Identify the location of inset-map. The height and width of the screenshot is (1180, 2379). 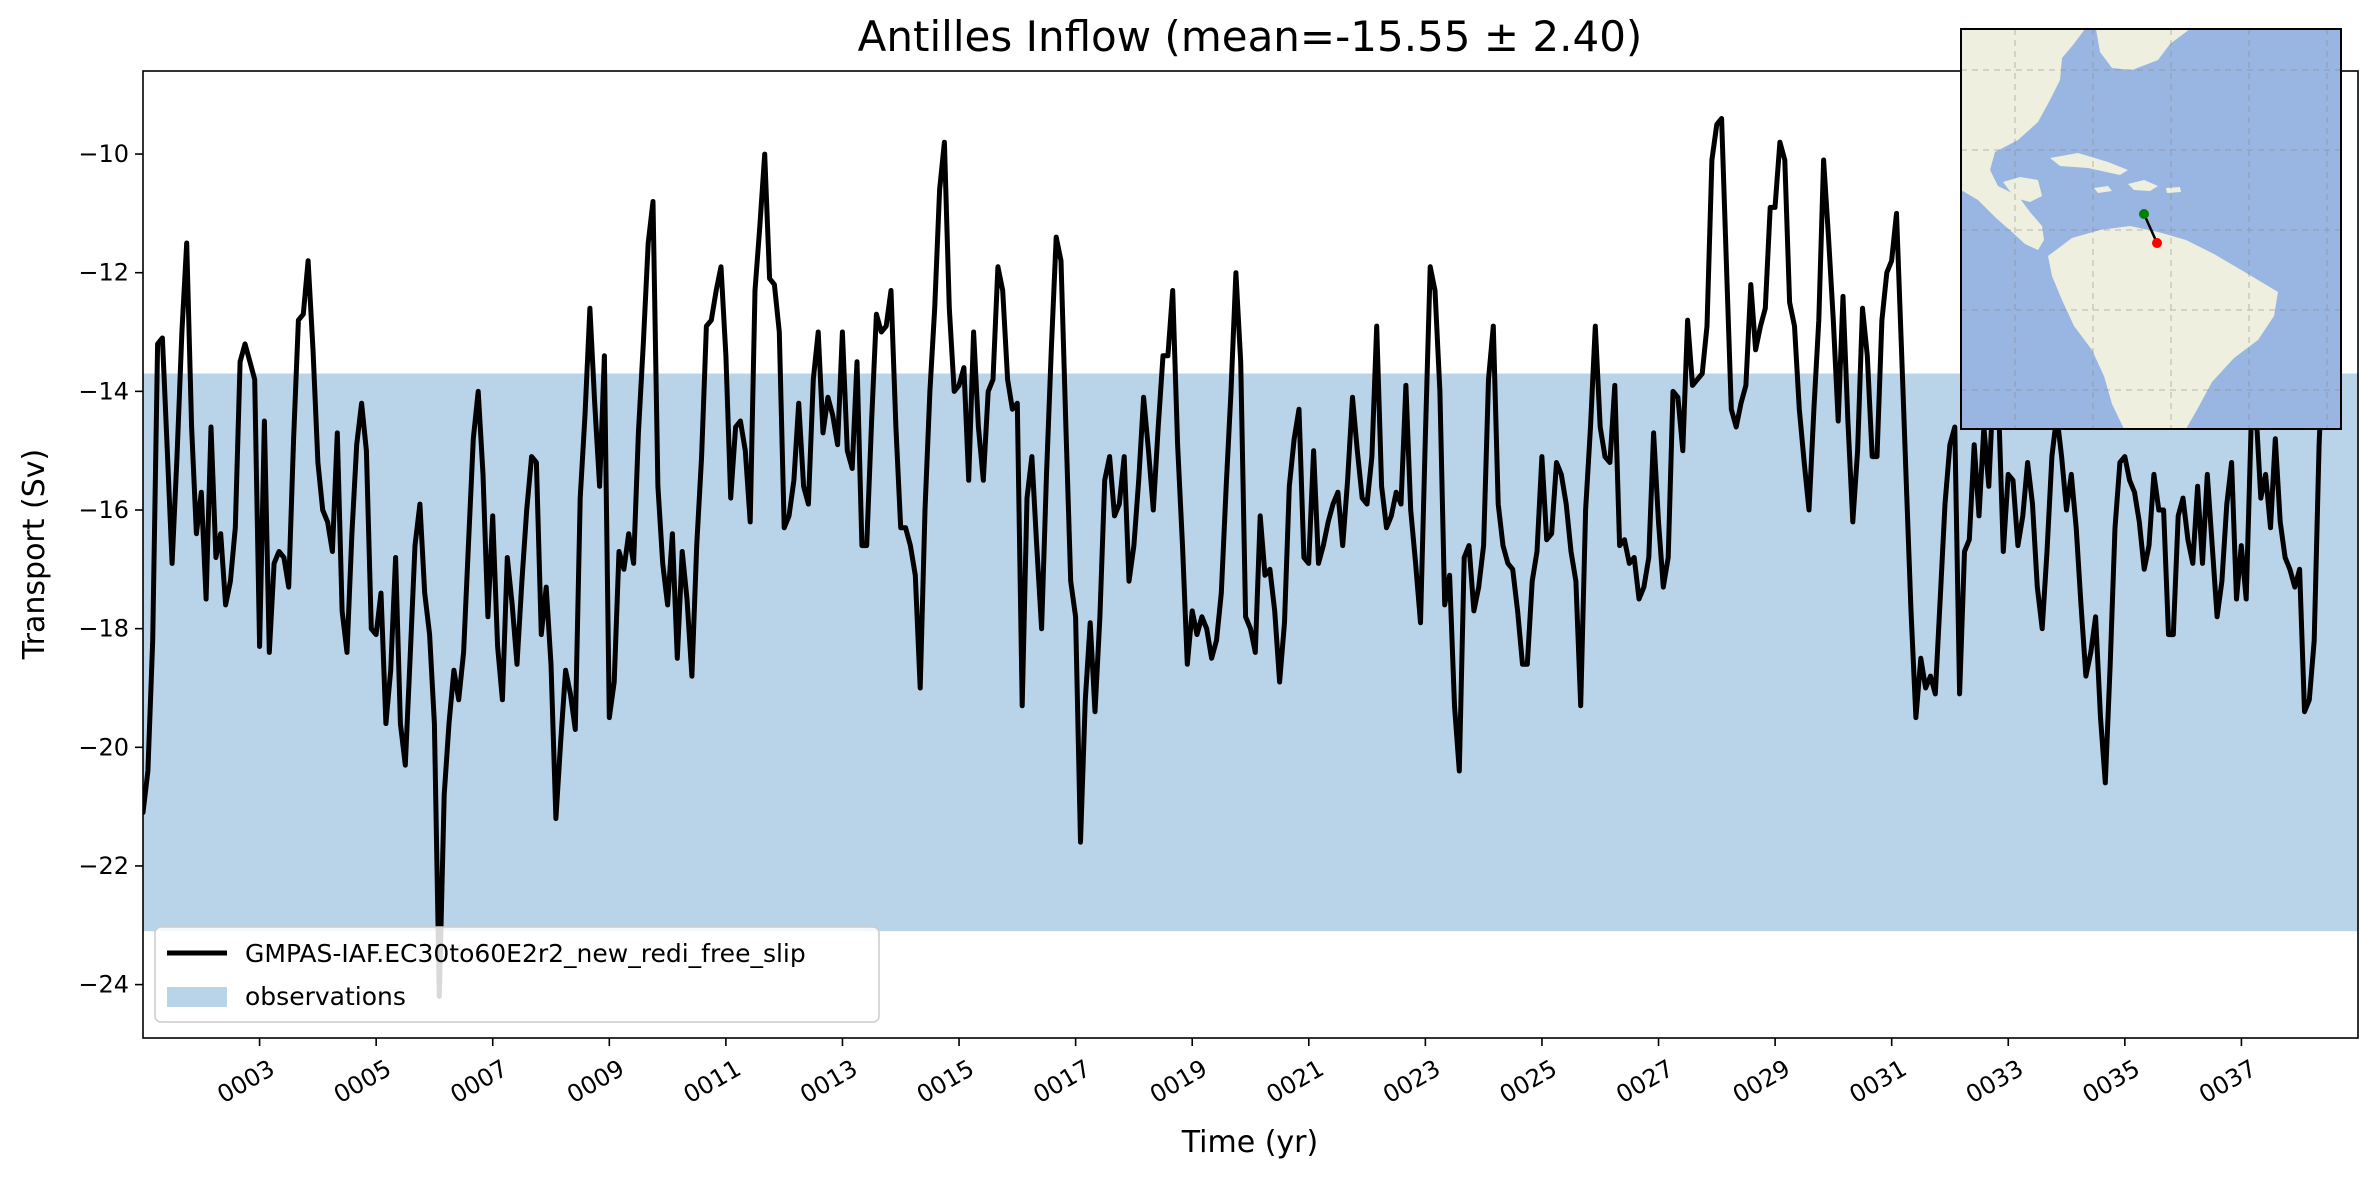
(2151, 229).